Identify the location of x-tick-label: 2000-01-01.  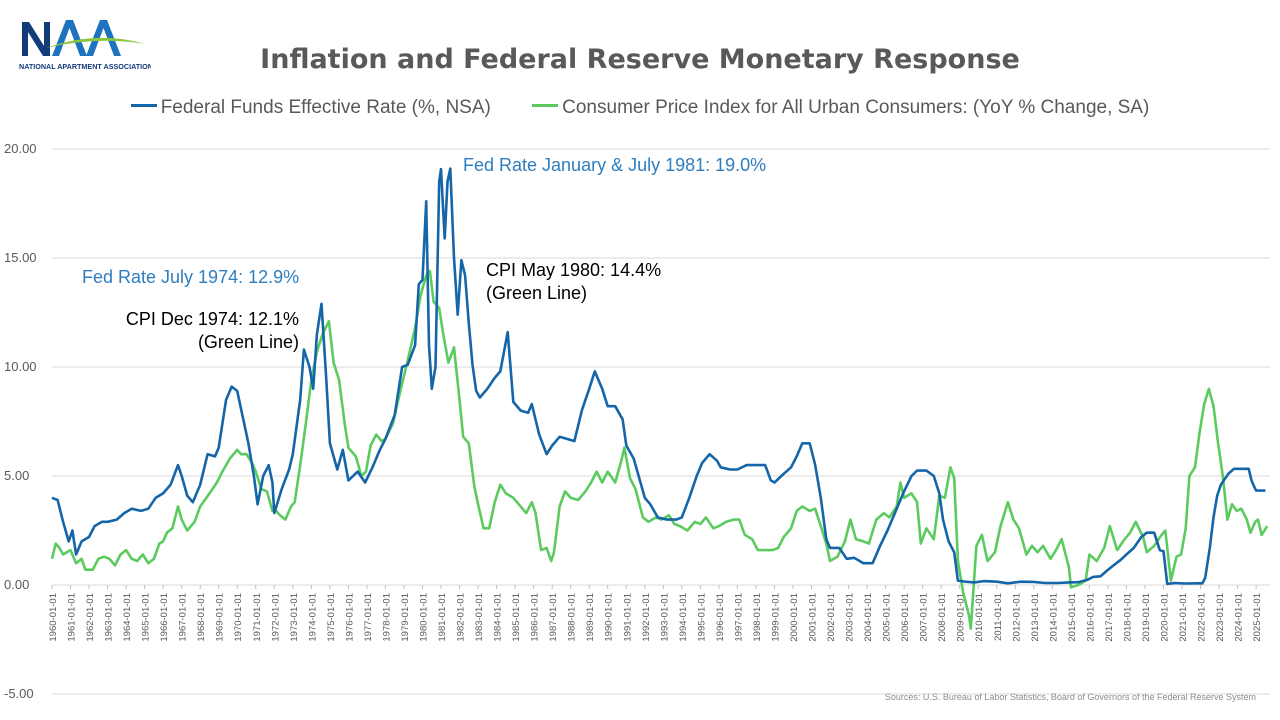
(794, 617).